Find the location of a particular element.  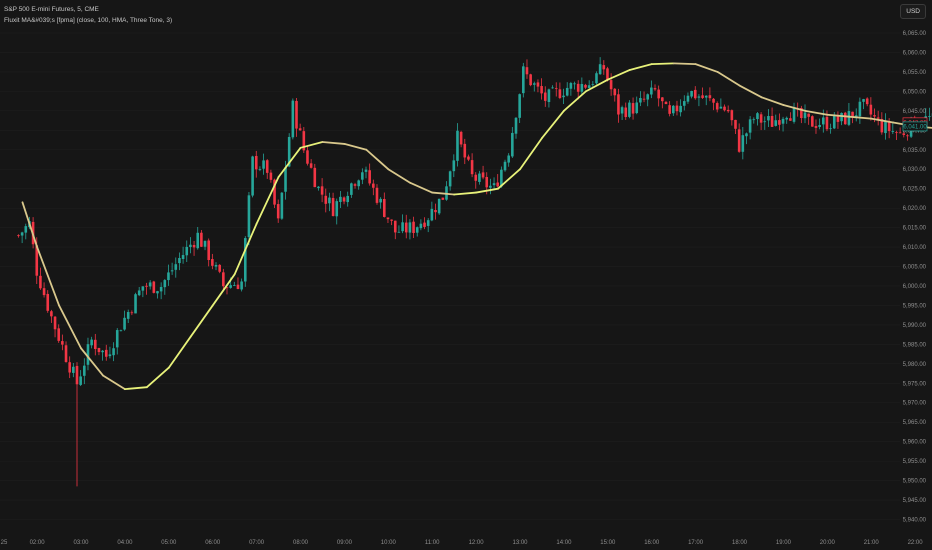

time-tick-label: 05:00 is located at coordinates (169, 543).